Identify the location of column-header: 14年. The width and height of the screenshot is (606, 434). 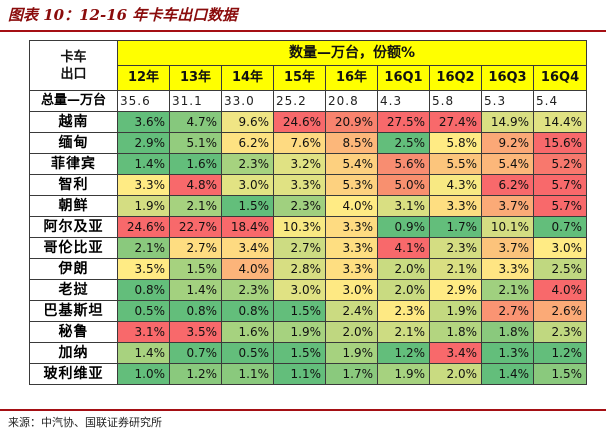
(247, 78).